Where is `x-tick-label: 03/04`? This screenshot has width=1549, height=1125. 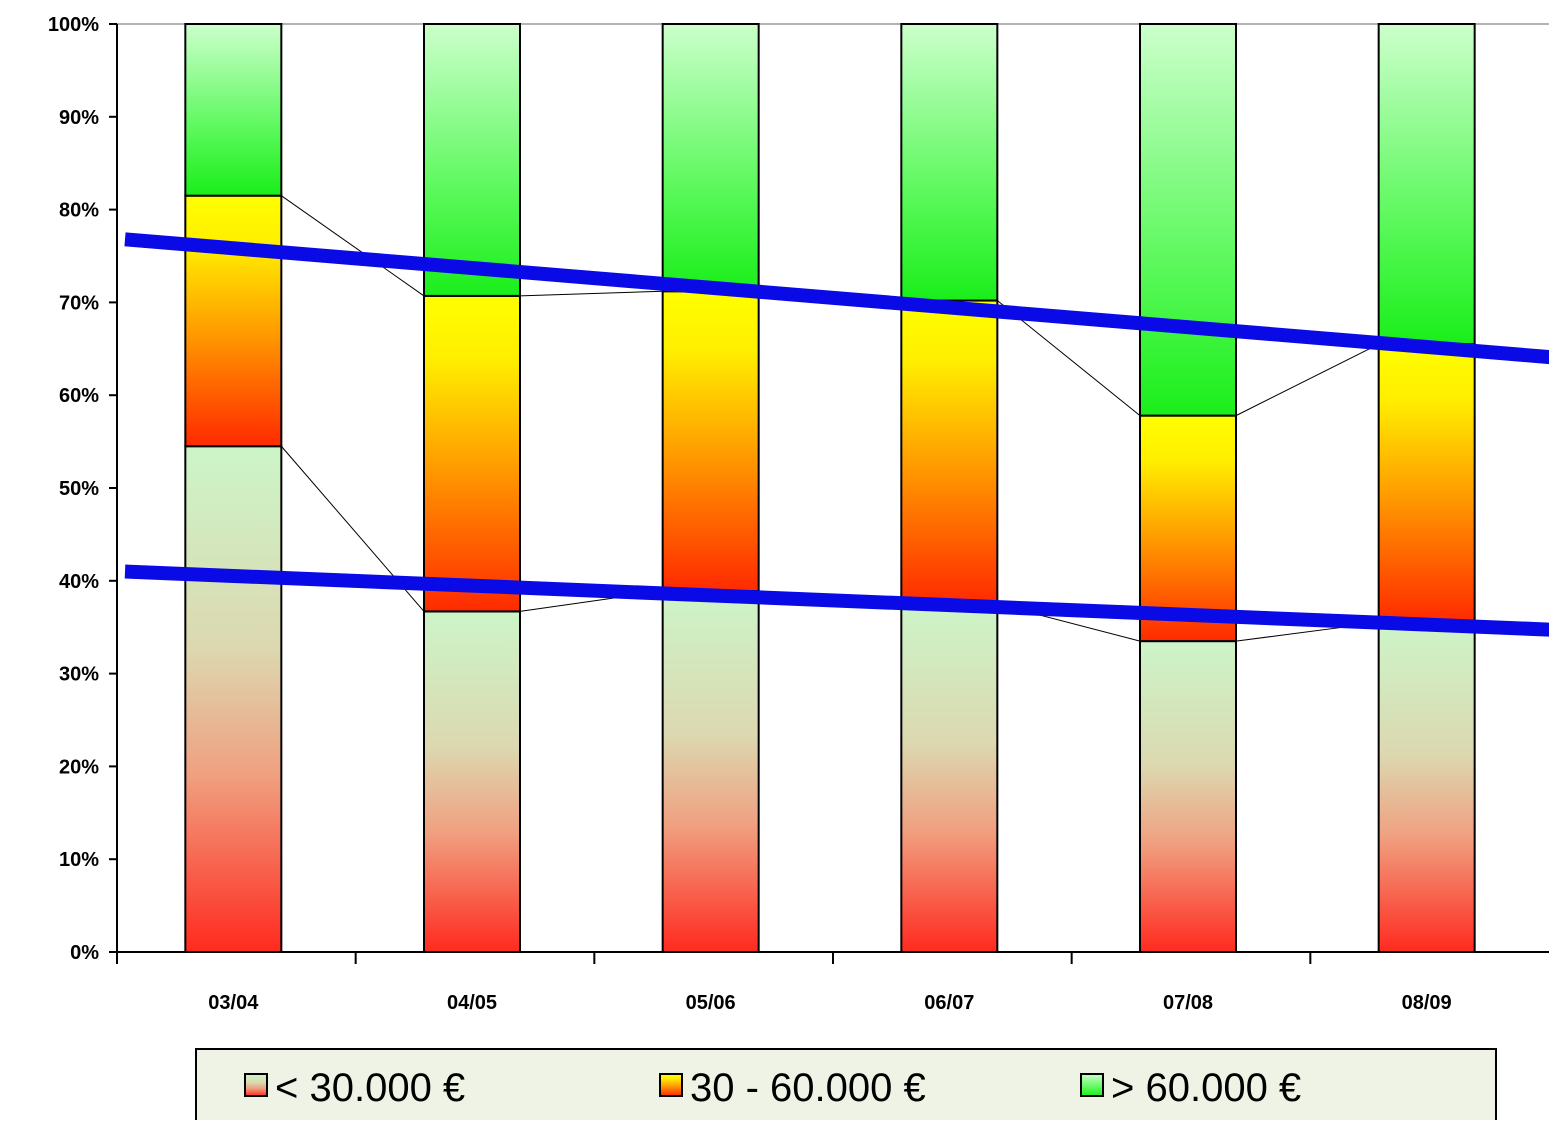 x-tick-label: 03/04 is located at coordinates (233, 1003).